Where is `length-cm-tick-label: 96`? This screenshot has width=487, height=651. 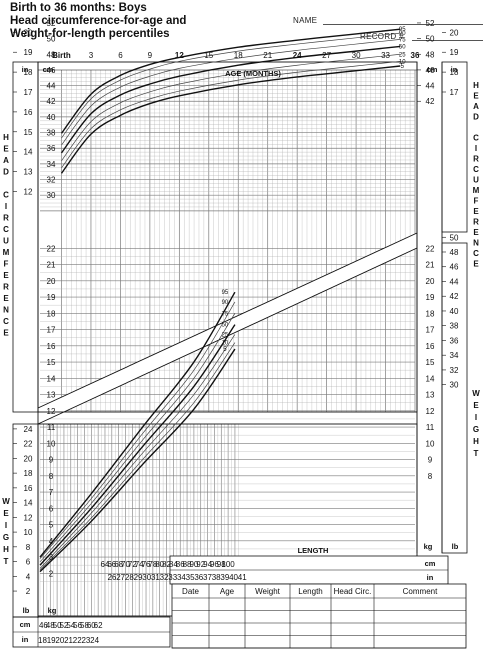
length-cm-tick-label: 96 is located at coordinates (214, 564).